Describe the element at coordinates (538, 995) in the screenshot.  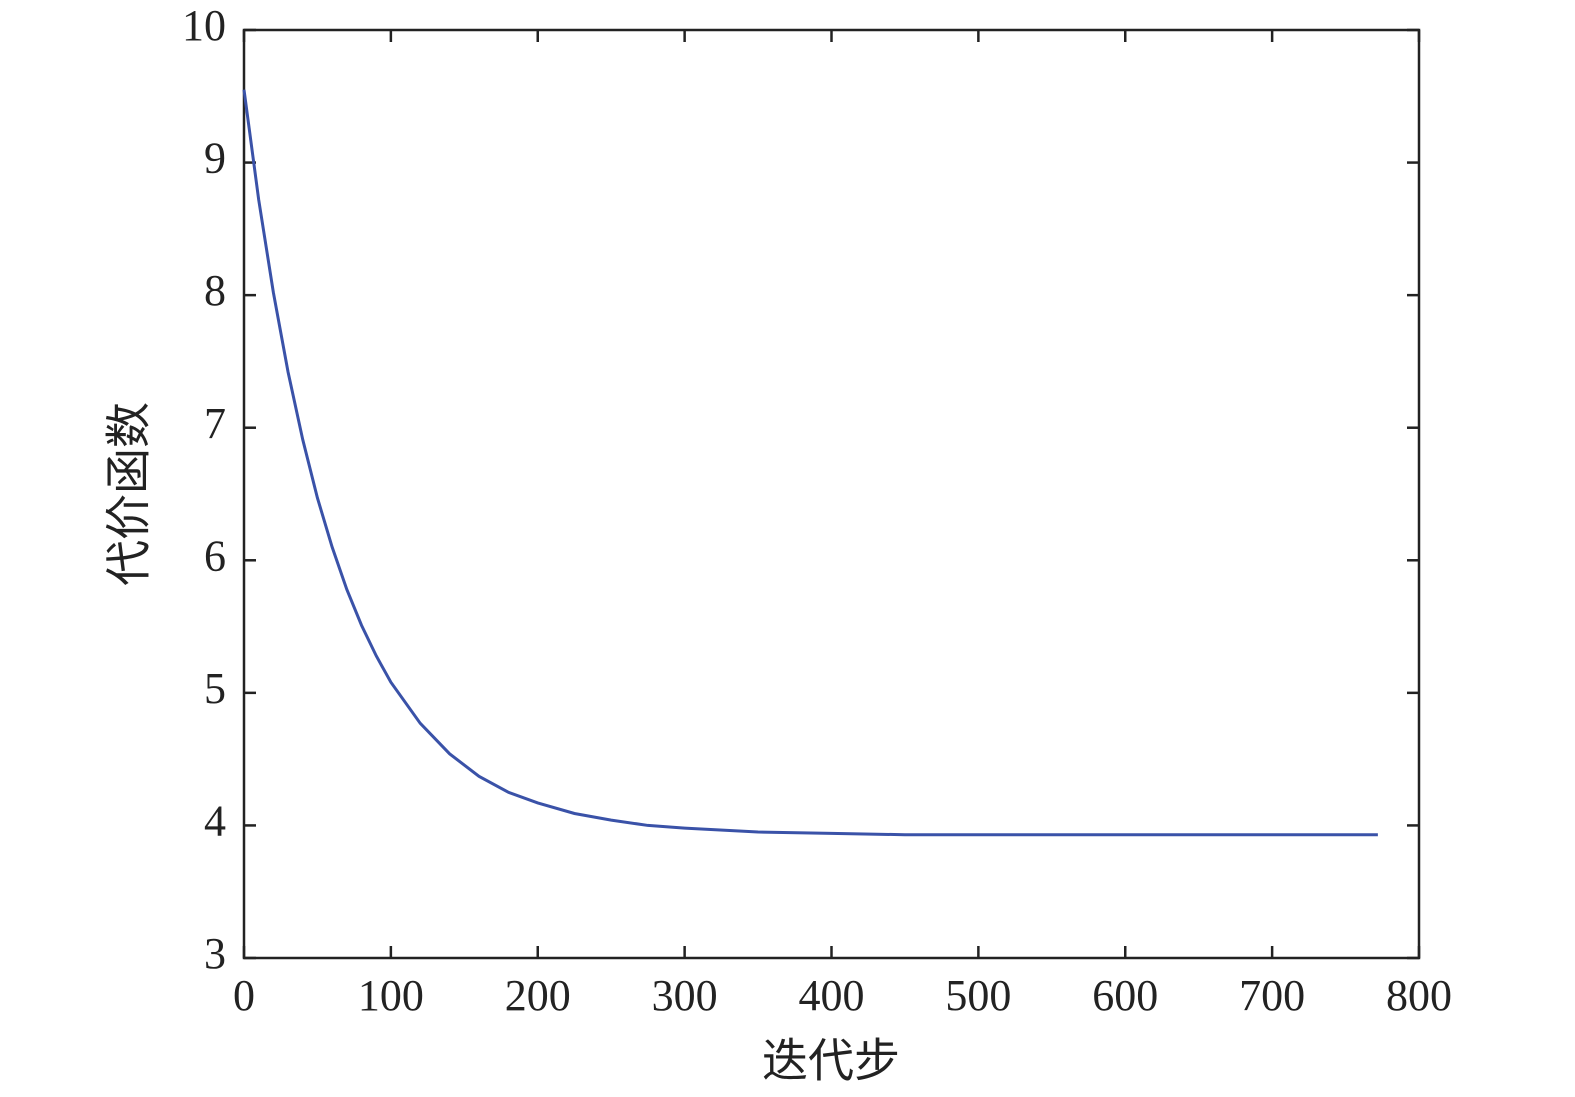
I see `x-tick-label: 200` at that location.